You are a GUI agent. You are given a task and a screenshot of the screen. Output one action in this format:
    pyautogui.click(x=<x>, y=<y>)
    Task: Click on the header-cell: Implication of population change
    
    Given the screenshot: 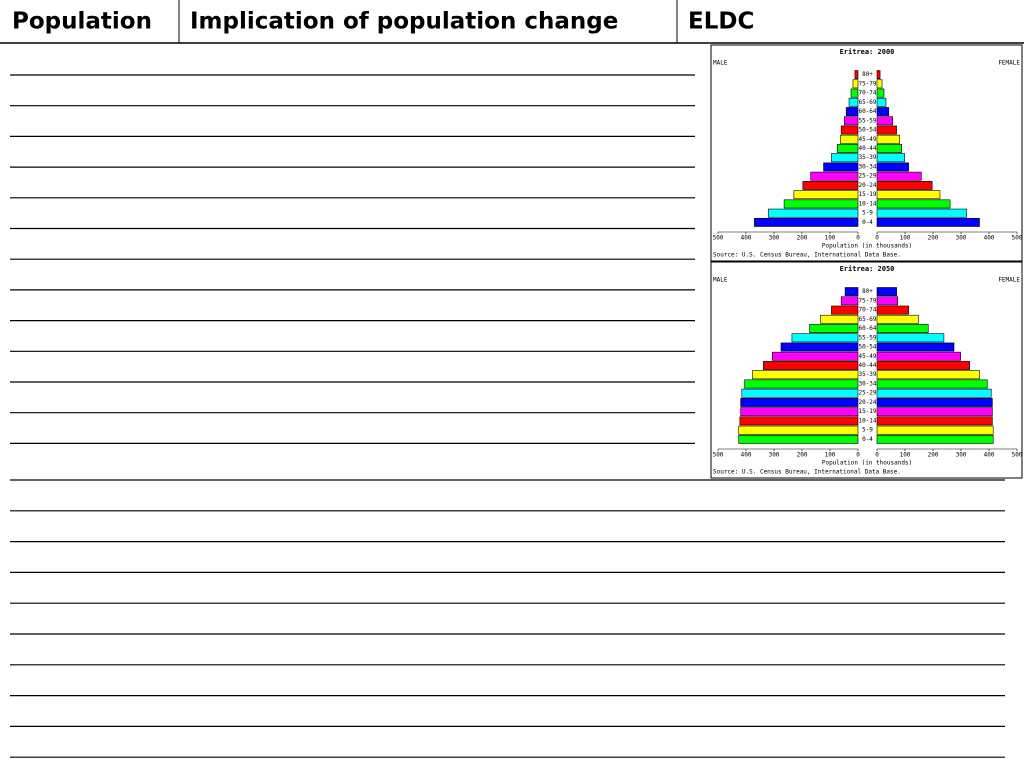 What is the action you would take?
    pyautogui.click(x=404, y=22)
    